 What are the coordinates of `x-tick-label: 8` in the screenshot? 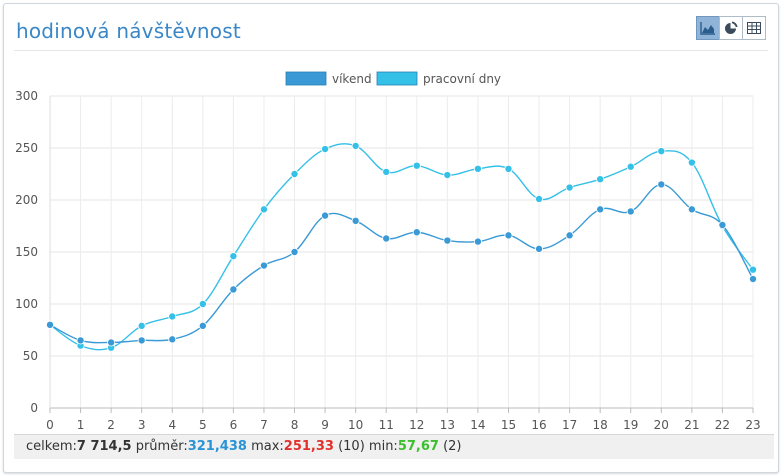 It's located at (295, 425).